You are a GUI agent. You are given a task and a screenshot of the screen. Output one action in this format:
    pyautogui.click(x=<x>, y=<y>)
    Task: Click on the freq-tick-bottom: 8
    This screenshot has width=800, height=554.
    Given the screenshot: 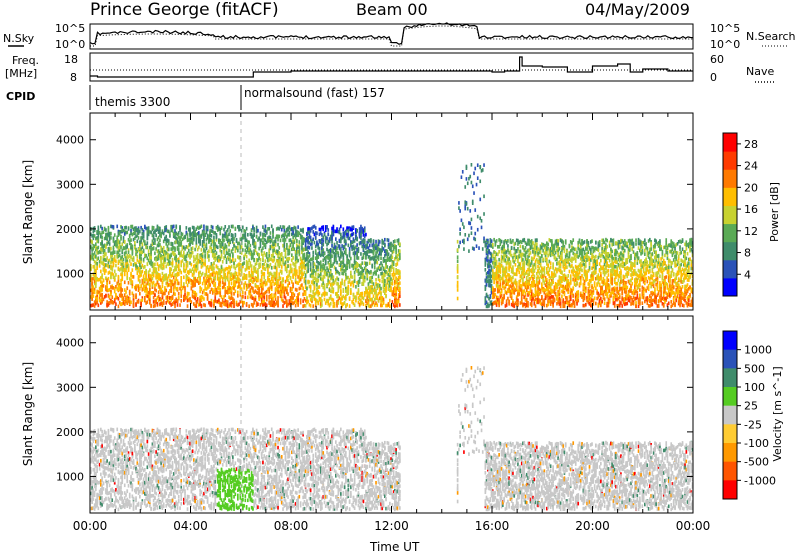 What is the action you would take?
    pyautogui.click(x=73, y=77)
    